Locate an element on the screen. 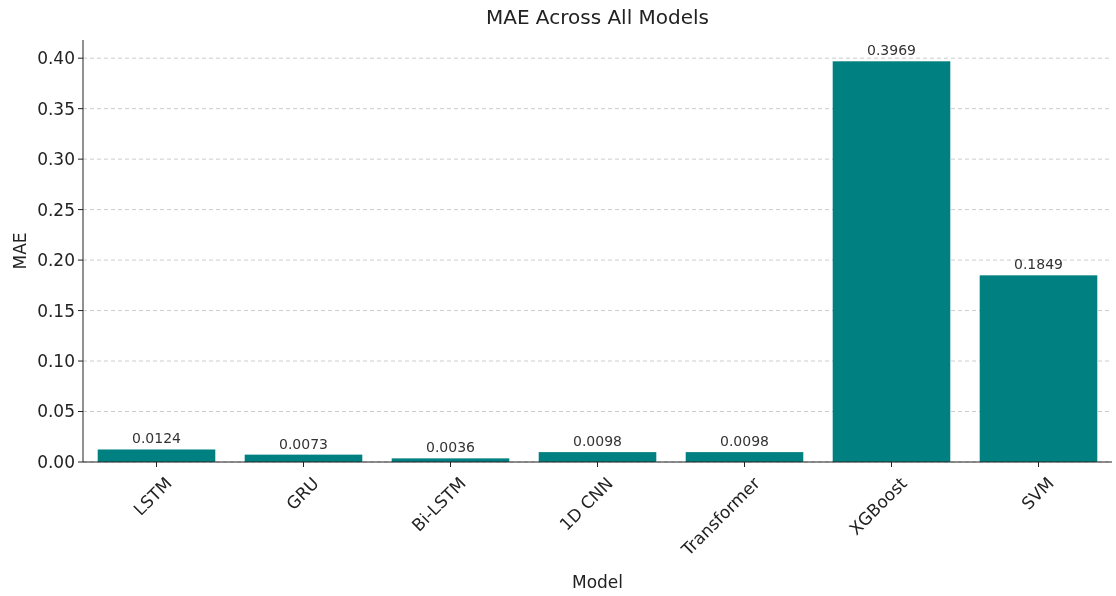 The width and height of the screenshot is (1116, 596). data-label: 0.1849 is located at coordinates (1038, 264).